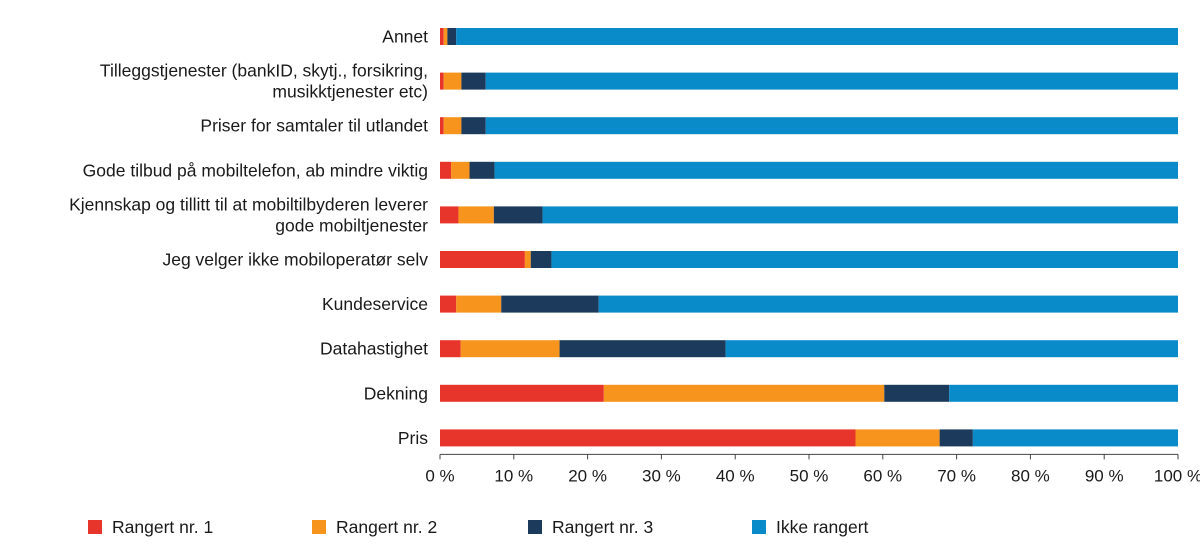 The height and width of the screenshot is (560, 1200). I want to click on x-tick-label-3: 30 %, so click(661, 475).